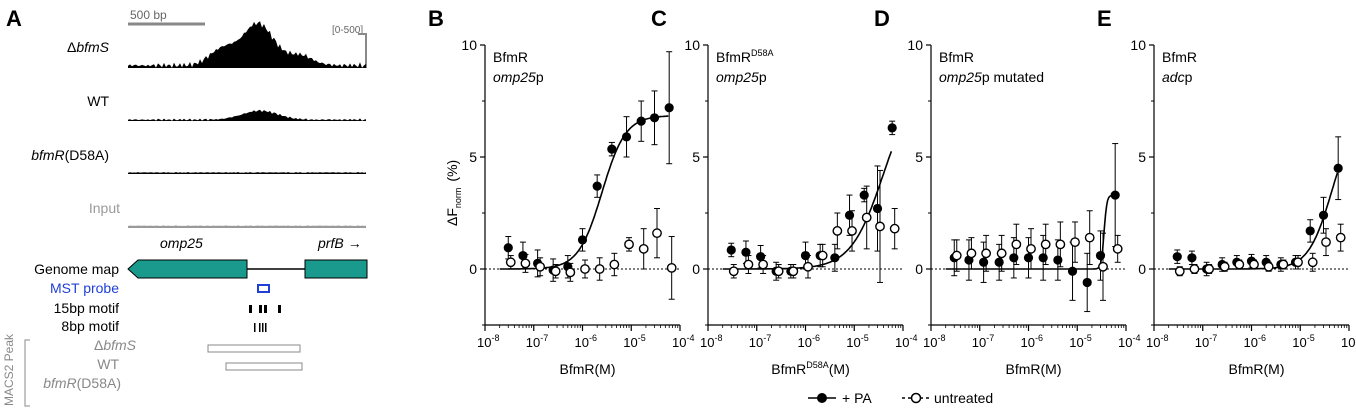 This screenshot has width=1356, height=419. What do you see at coordinates (88, 47) in the screenshot?
I see `track-label-bfms: ΔbfmS` at bounding box center [88, 47].